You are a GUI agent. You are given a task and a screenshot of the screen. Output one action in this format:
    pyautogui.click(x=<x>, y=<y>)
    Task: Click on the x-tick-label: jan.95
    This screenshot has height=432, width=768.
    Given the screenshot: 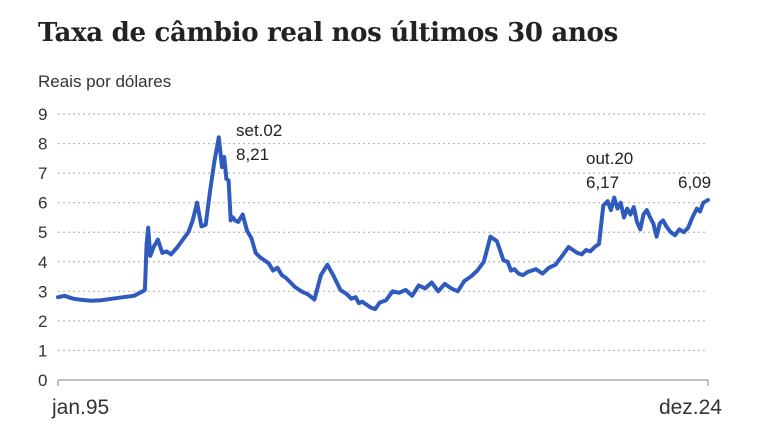 What is the action you would take?
    pyautogui.click(x=80, y=407)
    